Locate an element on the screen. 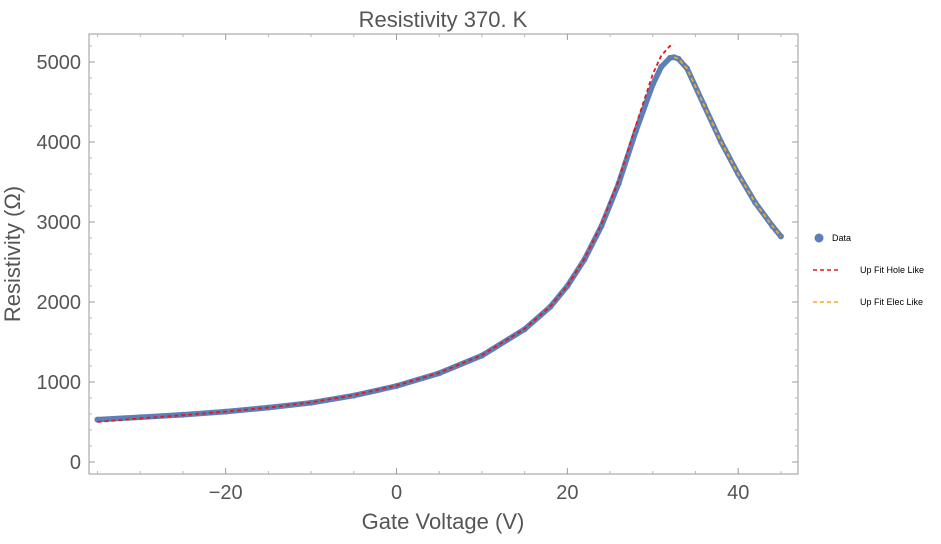 Image resolution: width=941 pixels, height=544 pixels. x-tick-label: 20 is located at coordinates (567, 493).